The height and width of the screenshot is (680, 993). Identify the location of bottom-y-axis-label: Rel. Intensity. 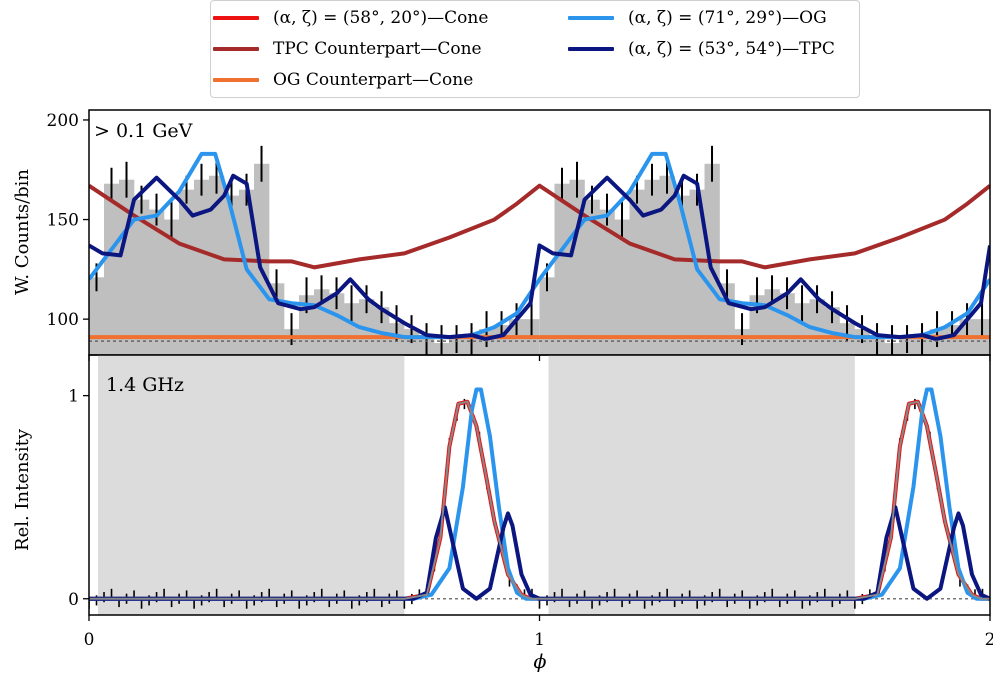
(22, 489).